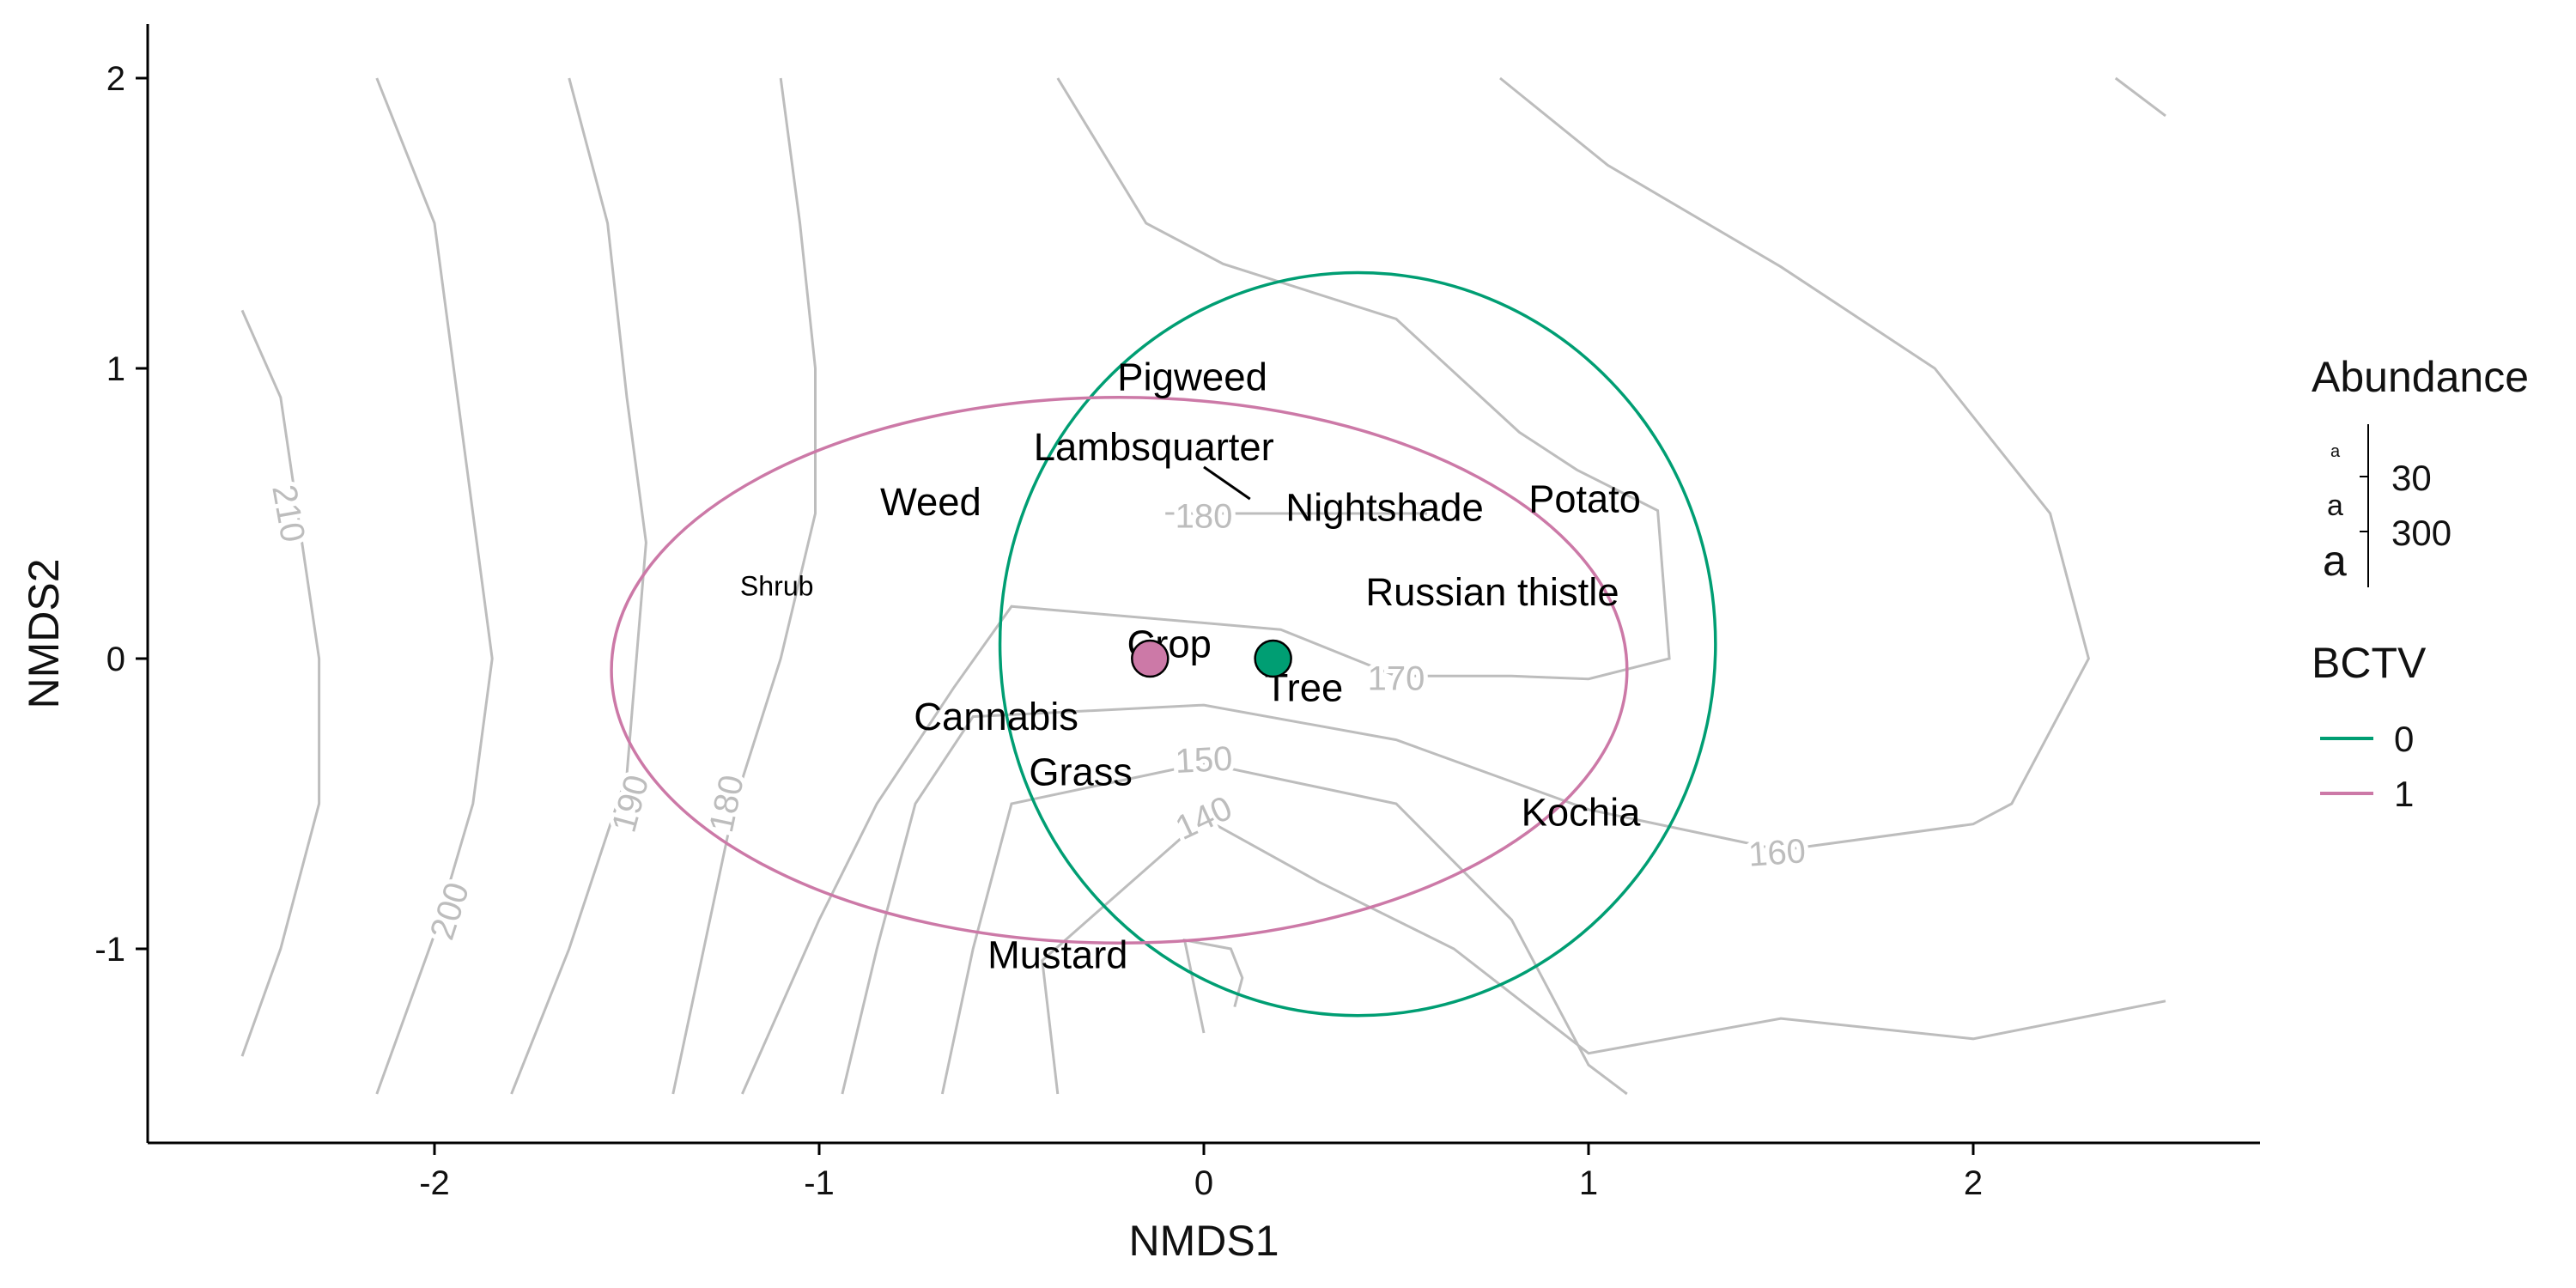  Describe the element at coordinates (1777, 853) in the screenshot. I see `contour-label-160: 160` at that location.